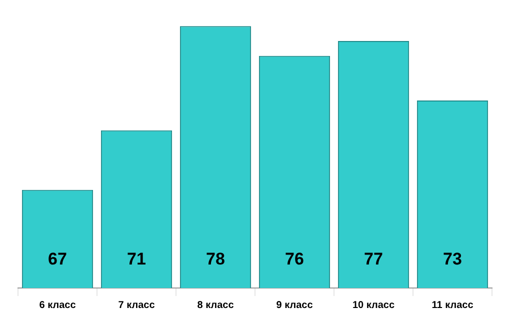  Describe the element at coordinates (137, 305) in the screenshot. I see `x-tick-label: 7 класс` at that location.